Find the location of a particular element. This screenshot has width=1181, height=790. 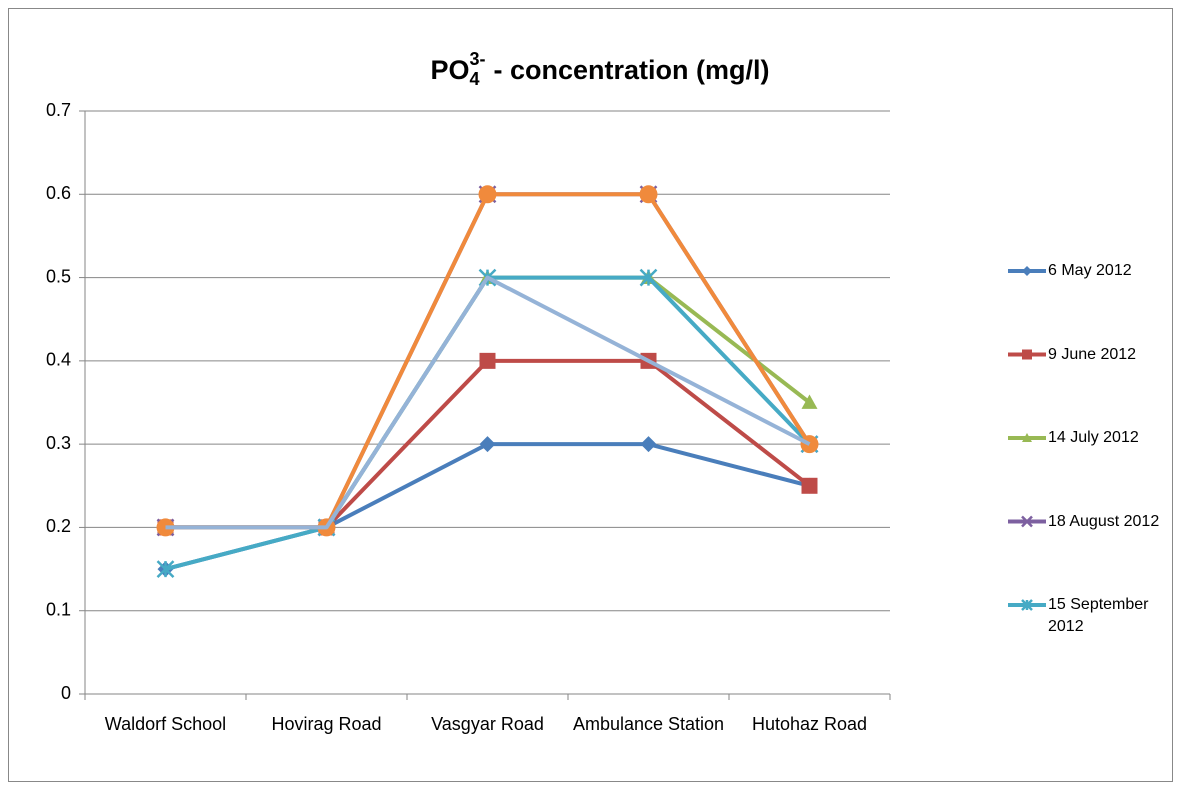

x-tick-label: Vasgyar Road is located at coordinates (487, 724).